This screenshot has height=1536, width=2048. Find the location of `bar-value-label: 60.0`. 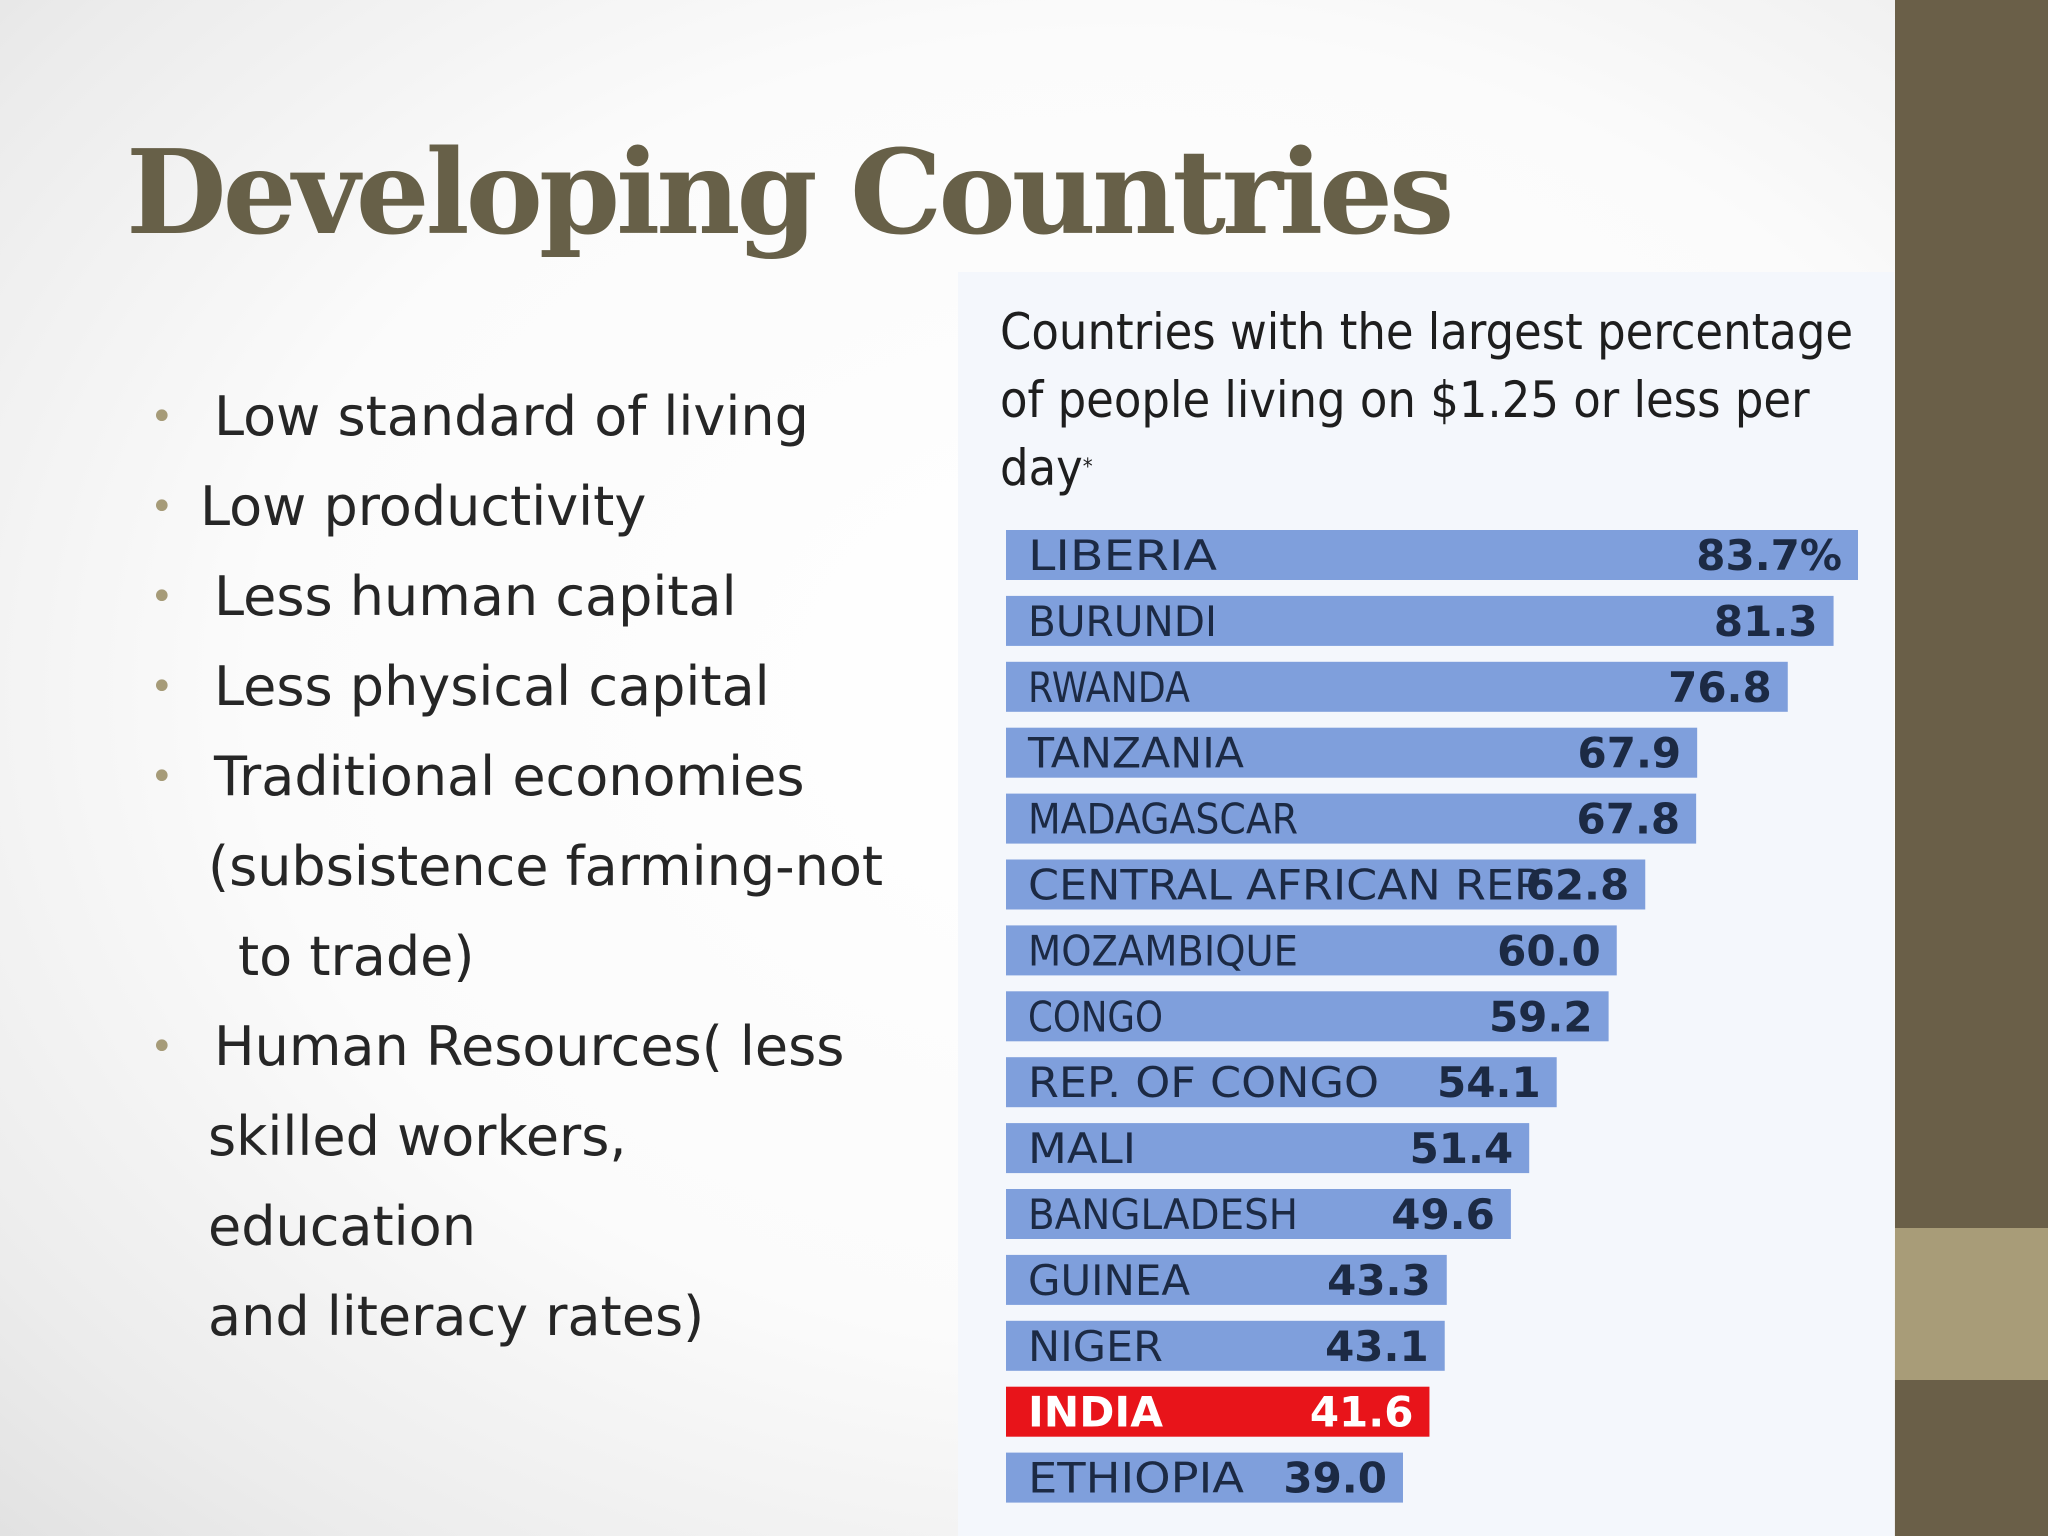

bar-value-label: 60.0 is located at coordinates (1549, 950).